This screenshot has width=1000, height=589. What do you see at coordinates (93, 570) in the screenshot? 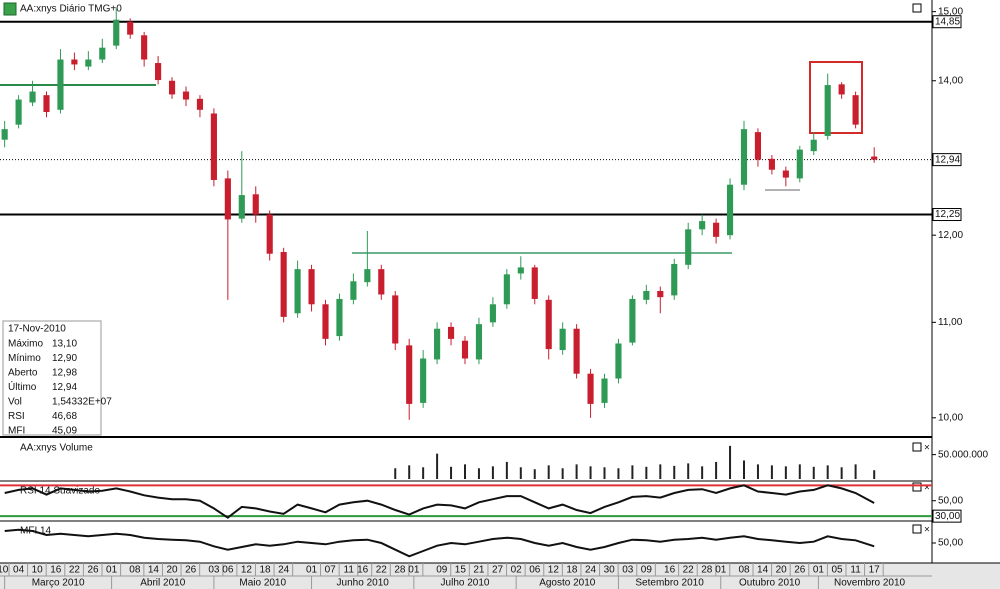
I see `x-tick-label: 26` at bounding box center [93, 570].